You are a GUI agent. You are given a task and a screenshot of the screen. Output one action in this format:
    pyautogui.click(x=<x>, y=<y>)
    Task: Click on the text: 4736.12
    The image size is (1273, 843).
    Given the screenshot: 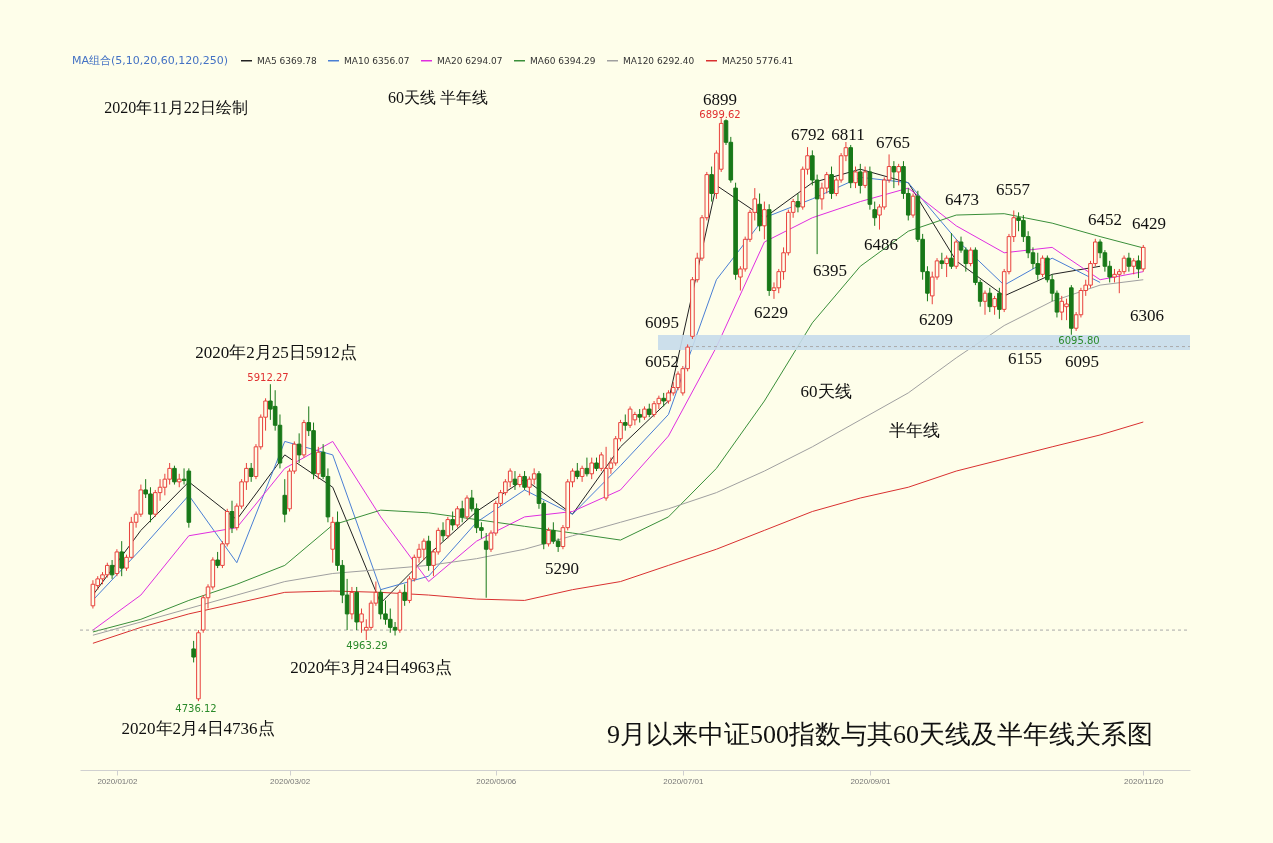 What is the action you would take?
    pyautogui.click(x=196, y=708)
    